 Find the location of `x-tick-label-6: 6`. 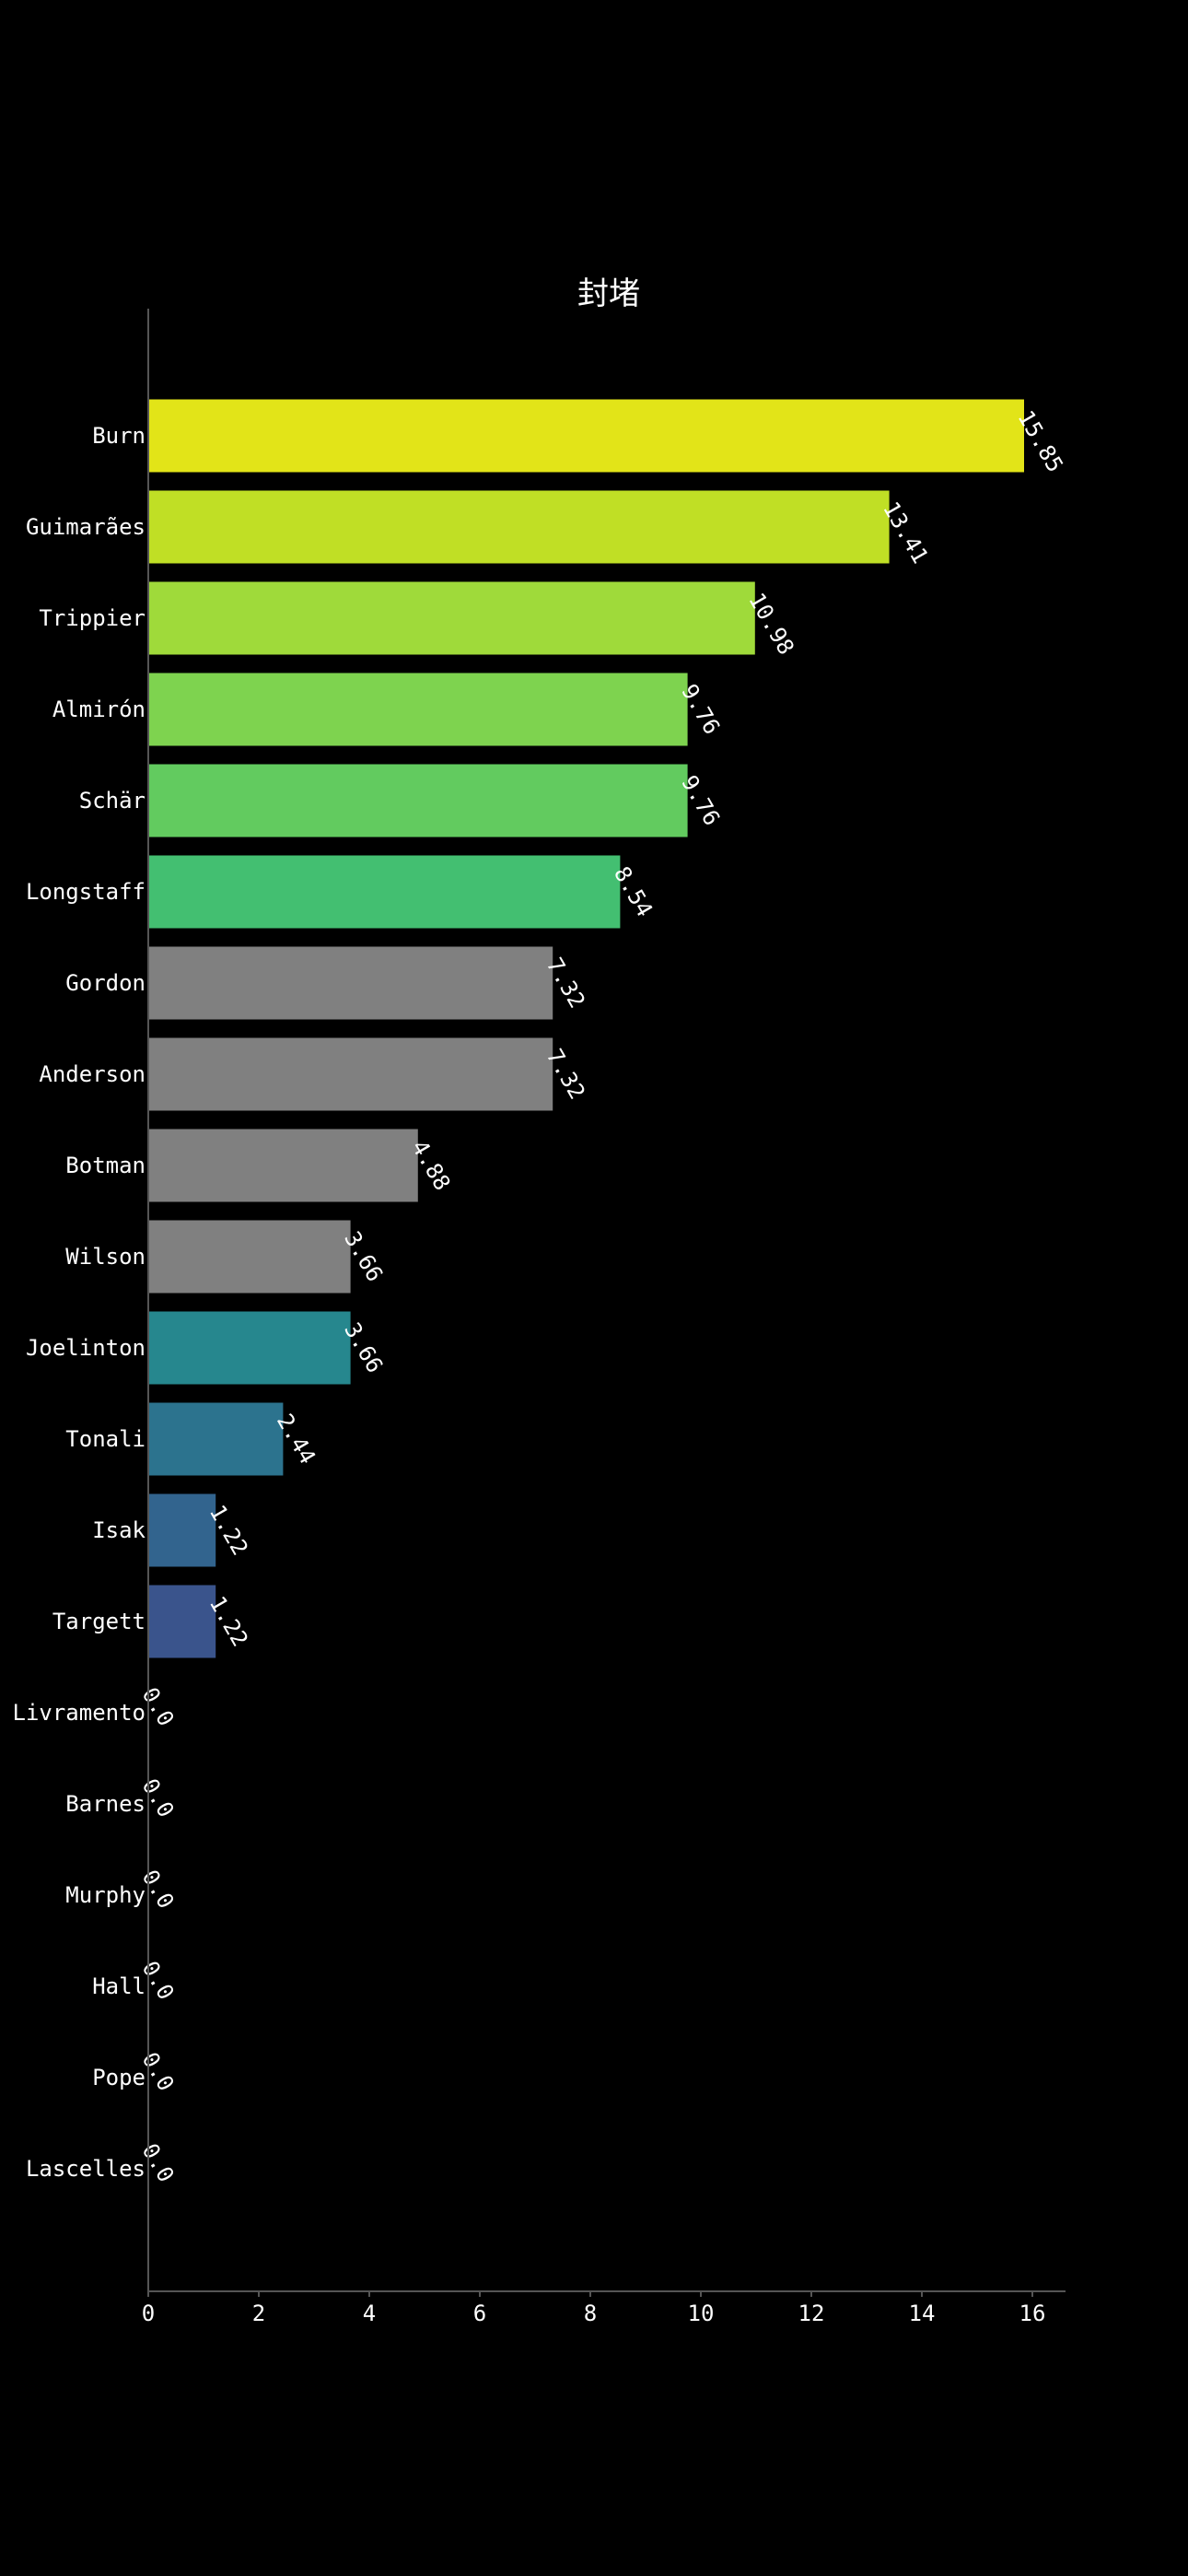

x-tick-label-6: 6 is located at coordinates (479, 2313).